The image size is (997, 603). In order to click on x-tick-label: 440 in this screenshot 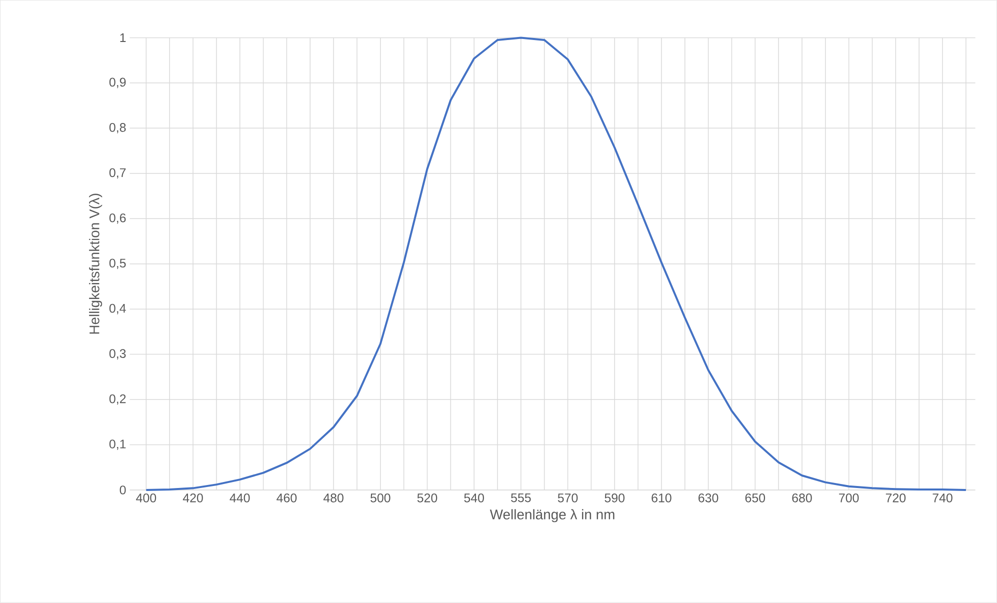, I will do `click(240, 498)`.